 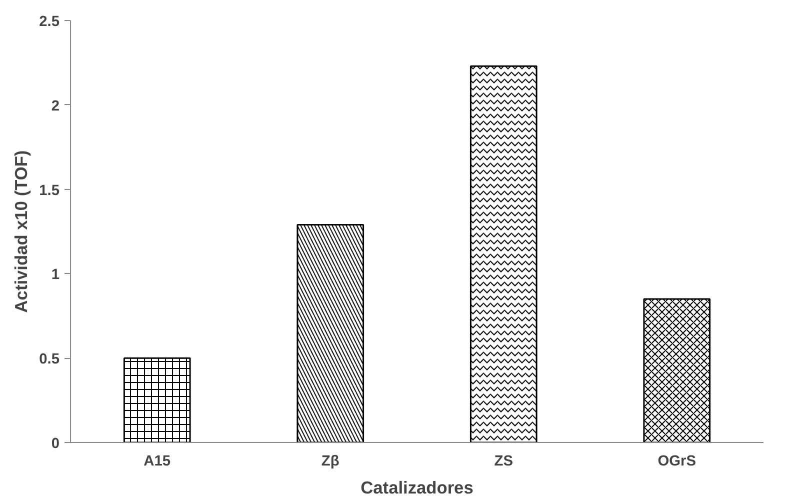 What do you see at coordinates (55, 106) in the screenshot?
I see `y-tick-label: 2` at bounding box center [55, 106].